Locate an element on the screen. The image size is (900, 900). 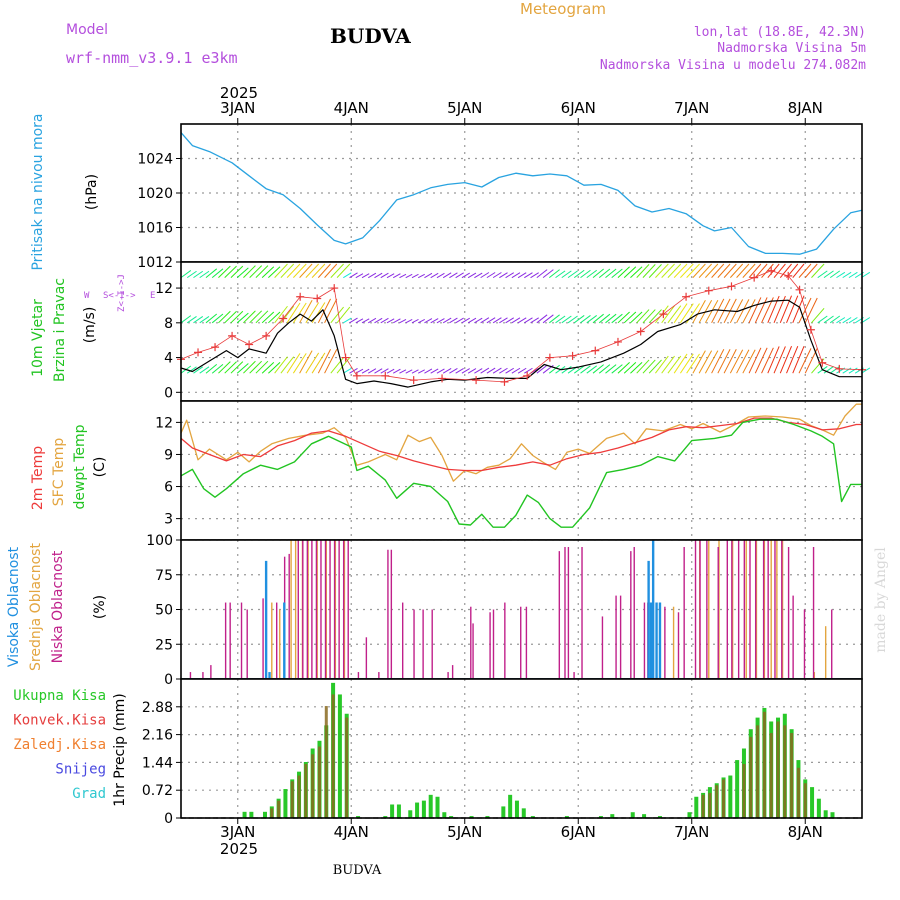
bottom-date-label: 8JAN is located at coordinates (805, 832).